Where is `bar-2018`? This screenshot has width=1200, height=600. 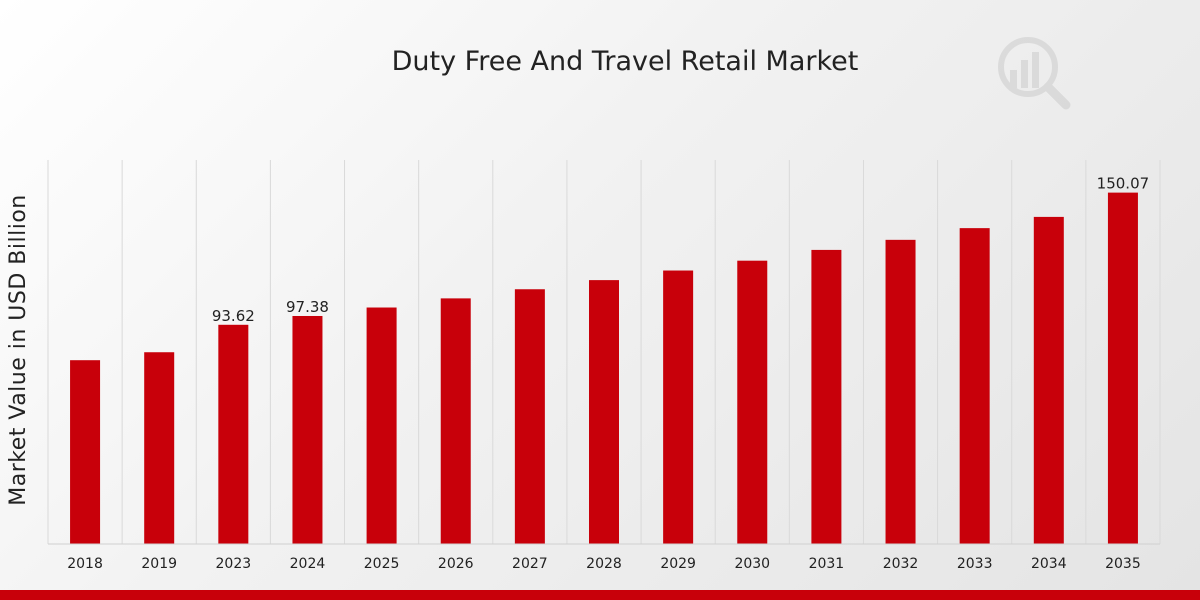 bar-2018 is located at coordinates (85, 452).